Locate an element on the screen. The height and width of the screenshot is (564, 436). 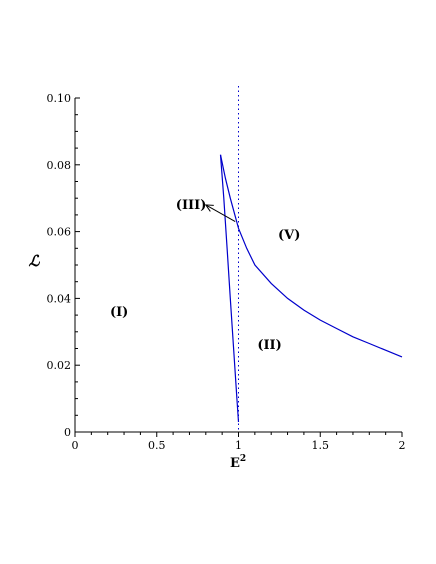
x-axis-label: E2 is located at coordinates (238, 462).